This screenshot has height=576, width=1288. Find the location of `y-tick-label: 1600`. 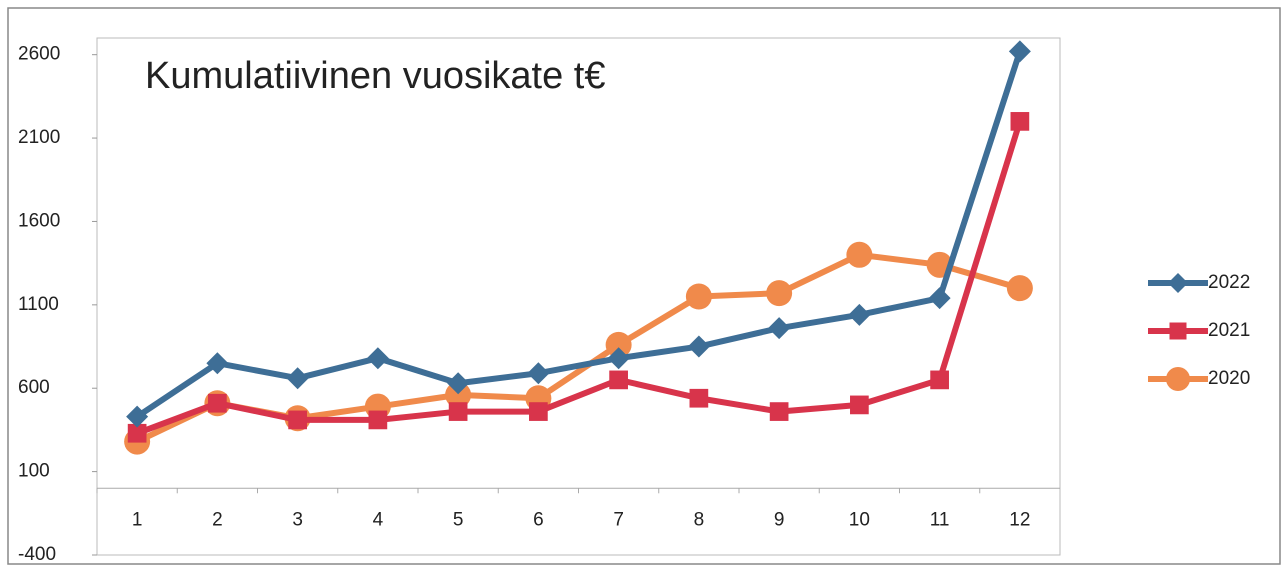

y-tick-label: 1600 is located at coordinates (39, 220).